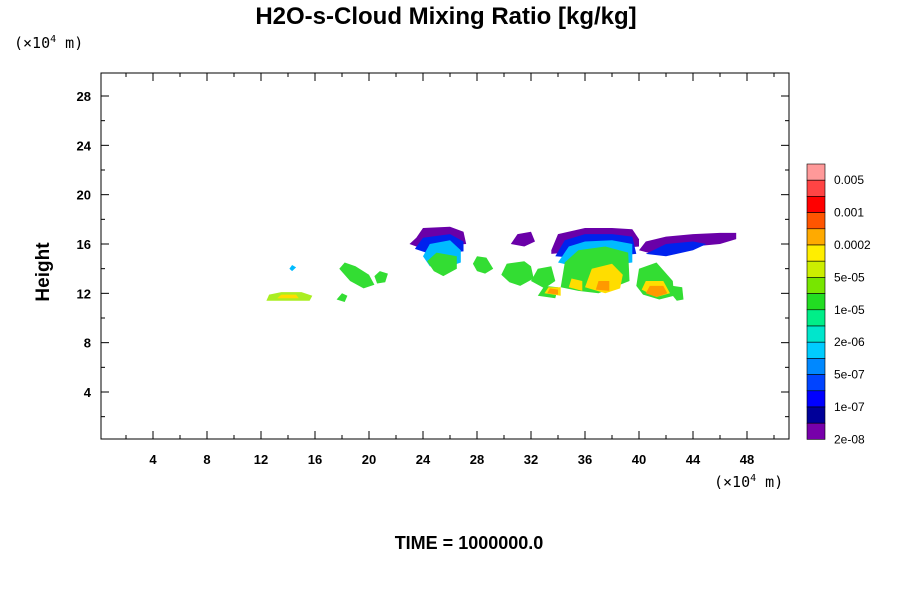  What do you see at coordinates (369, 459) in the screenshot?
I see `x-tick-label: 20` at bounding box center [369, 459].